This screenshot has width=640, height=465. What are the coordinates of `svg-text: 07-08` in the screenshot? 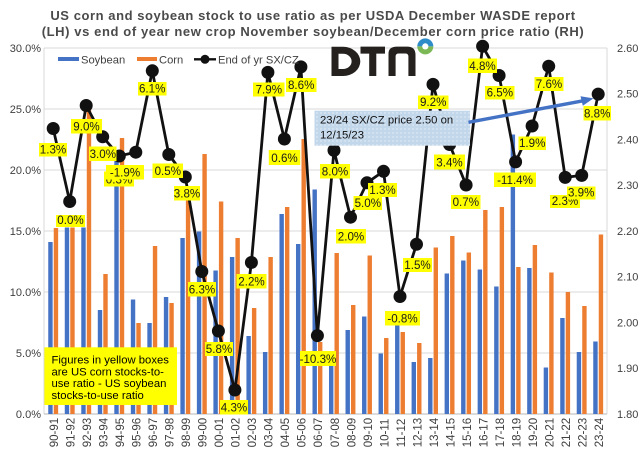 It's located at (336, 432).